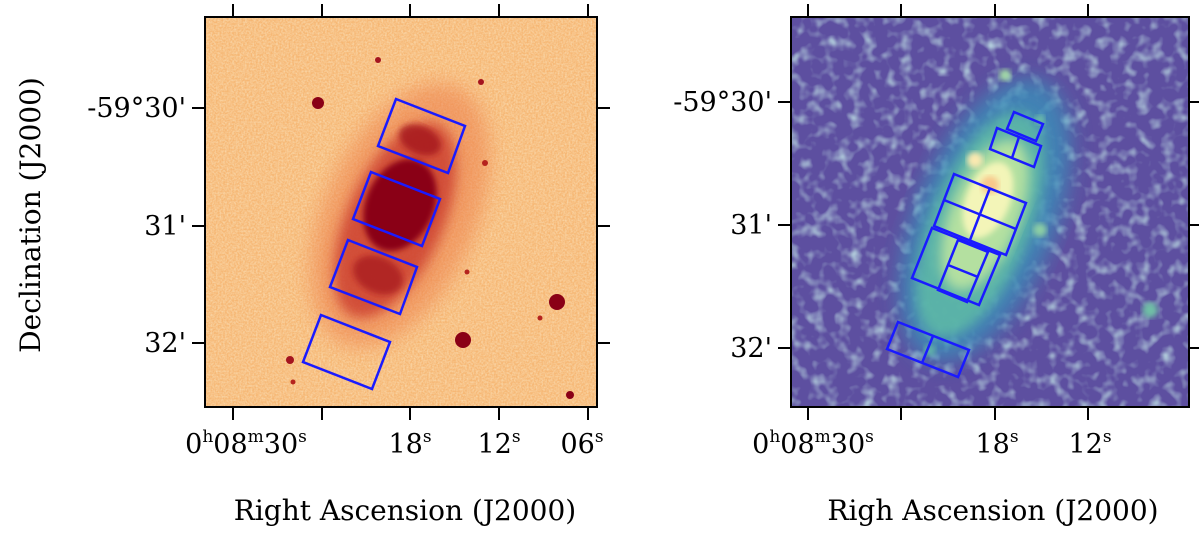  I want to click on right-ytick-0: -59°30', so click(722, 102).